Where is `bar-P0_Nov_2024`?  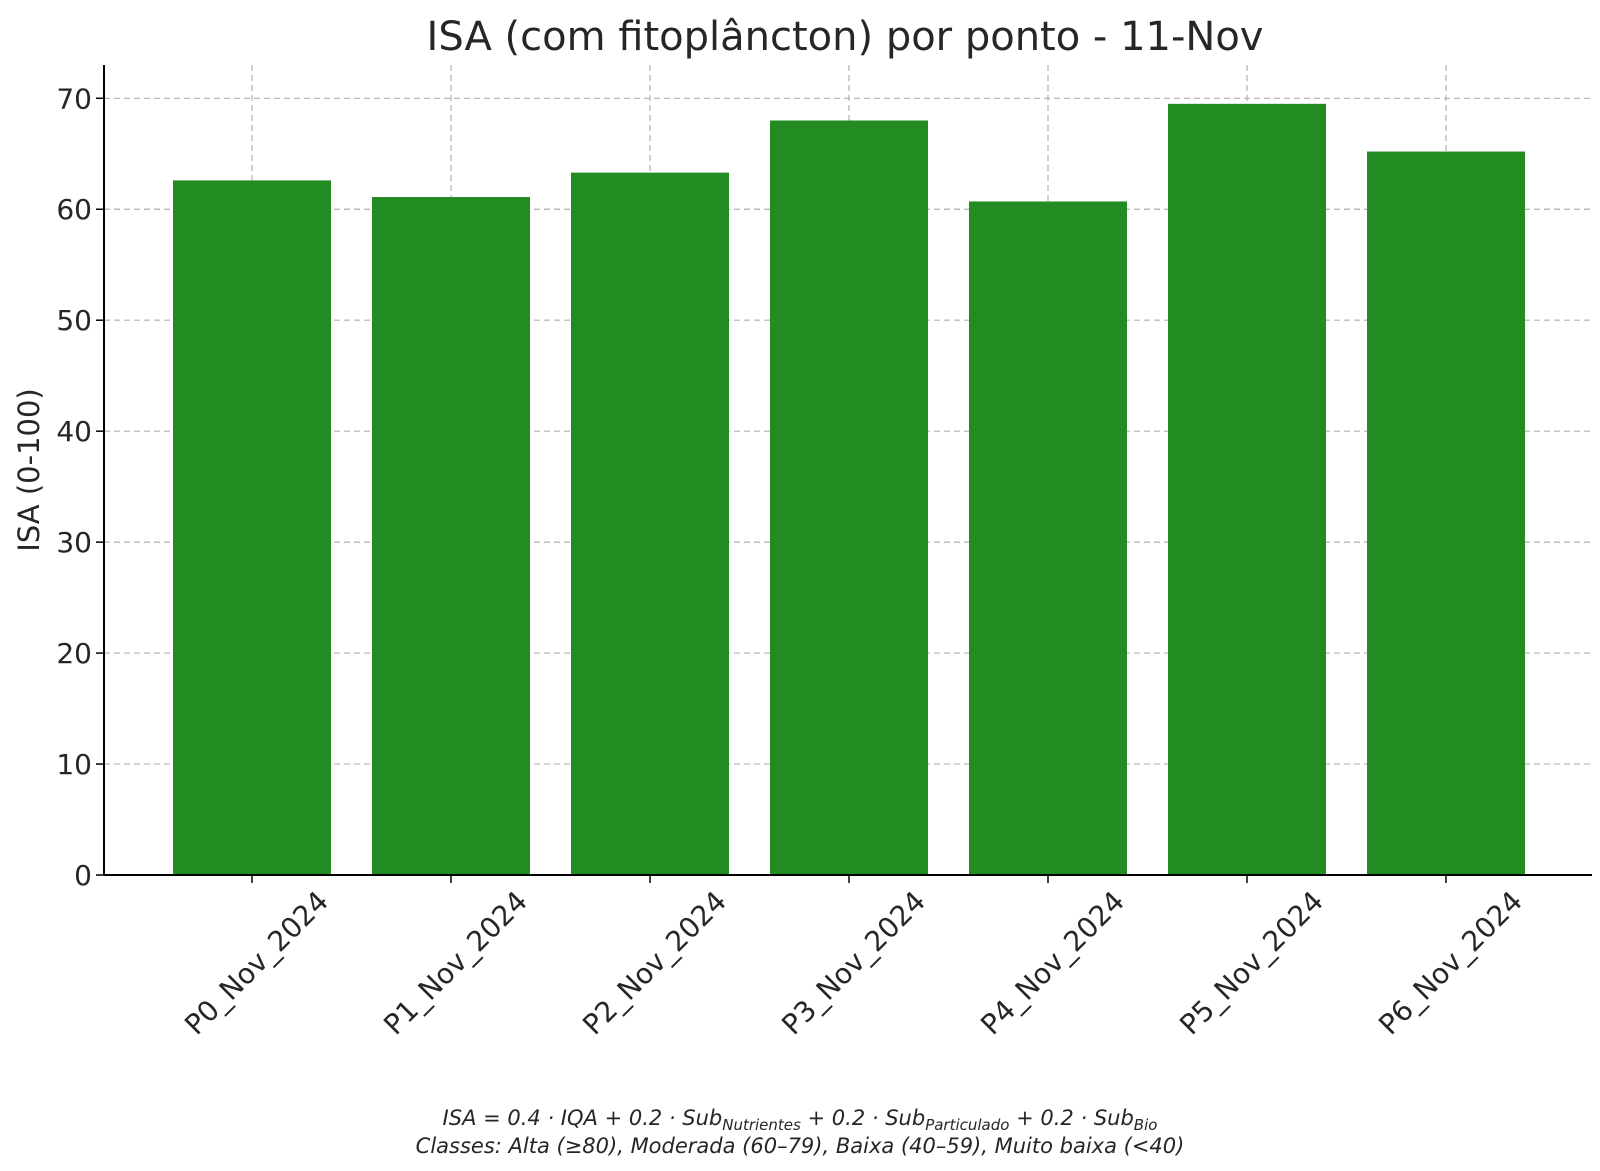 bar-P0_Nov_2024 is located at coordinates (252, 527).